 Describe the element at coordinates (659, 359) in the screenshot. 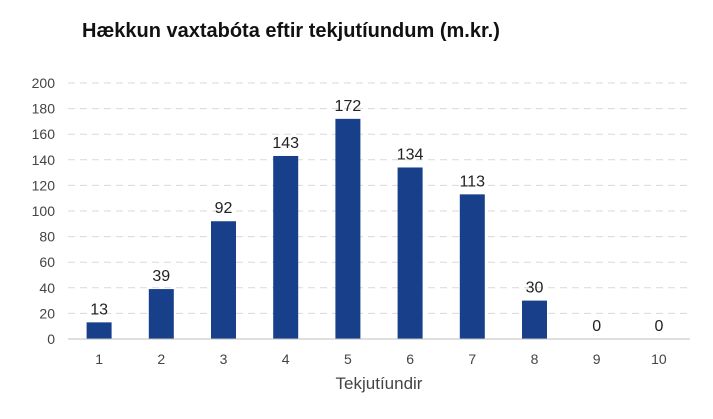

I see `x-tick-label: 10` at that location.